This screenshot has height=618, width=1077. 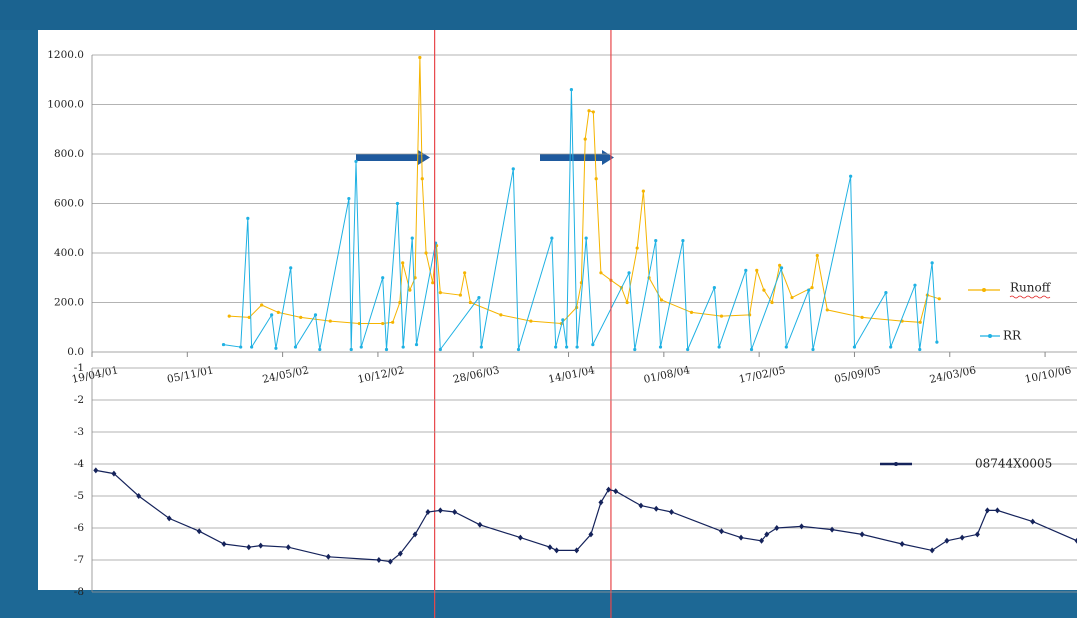 I want to click on y-tick-label: 800.0, so click(x=69, y=154).